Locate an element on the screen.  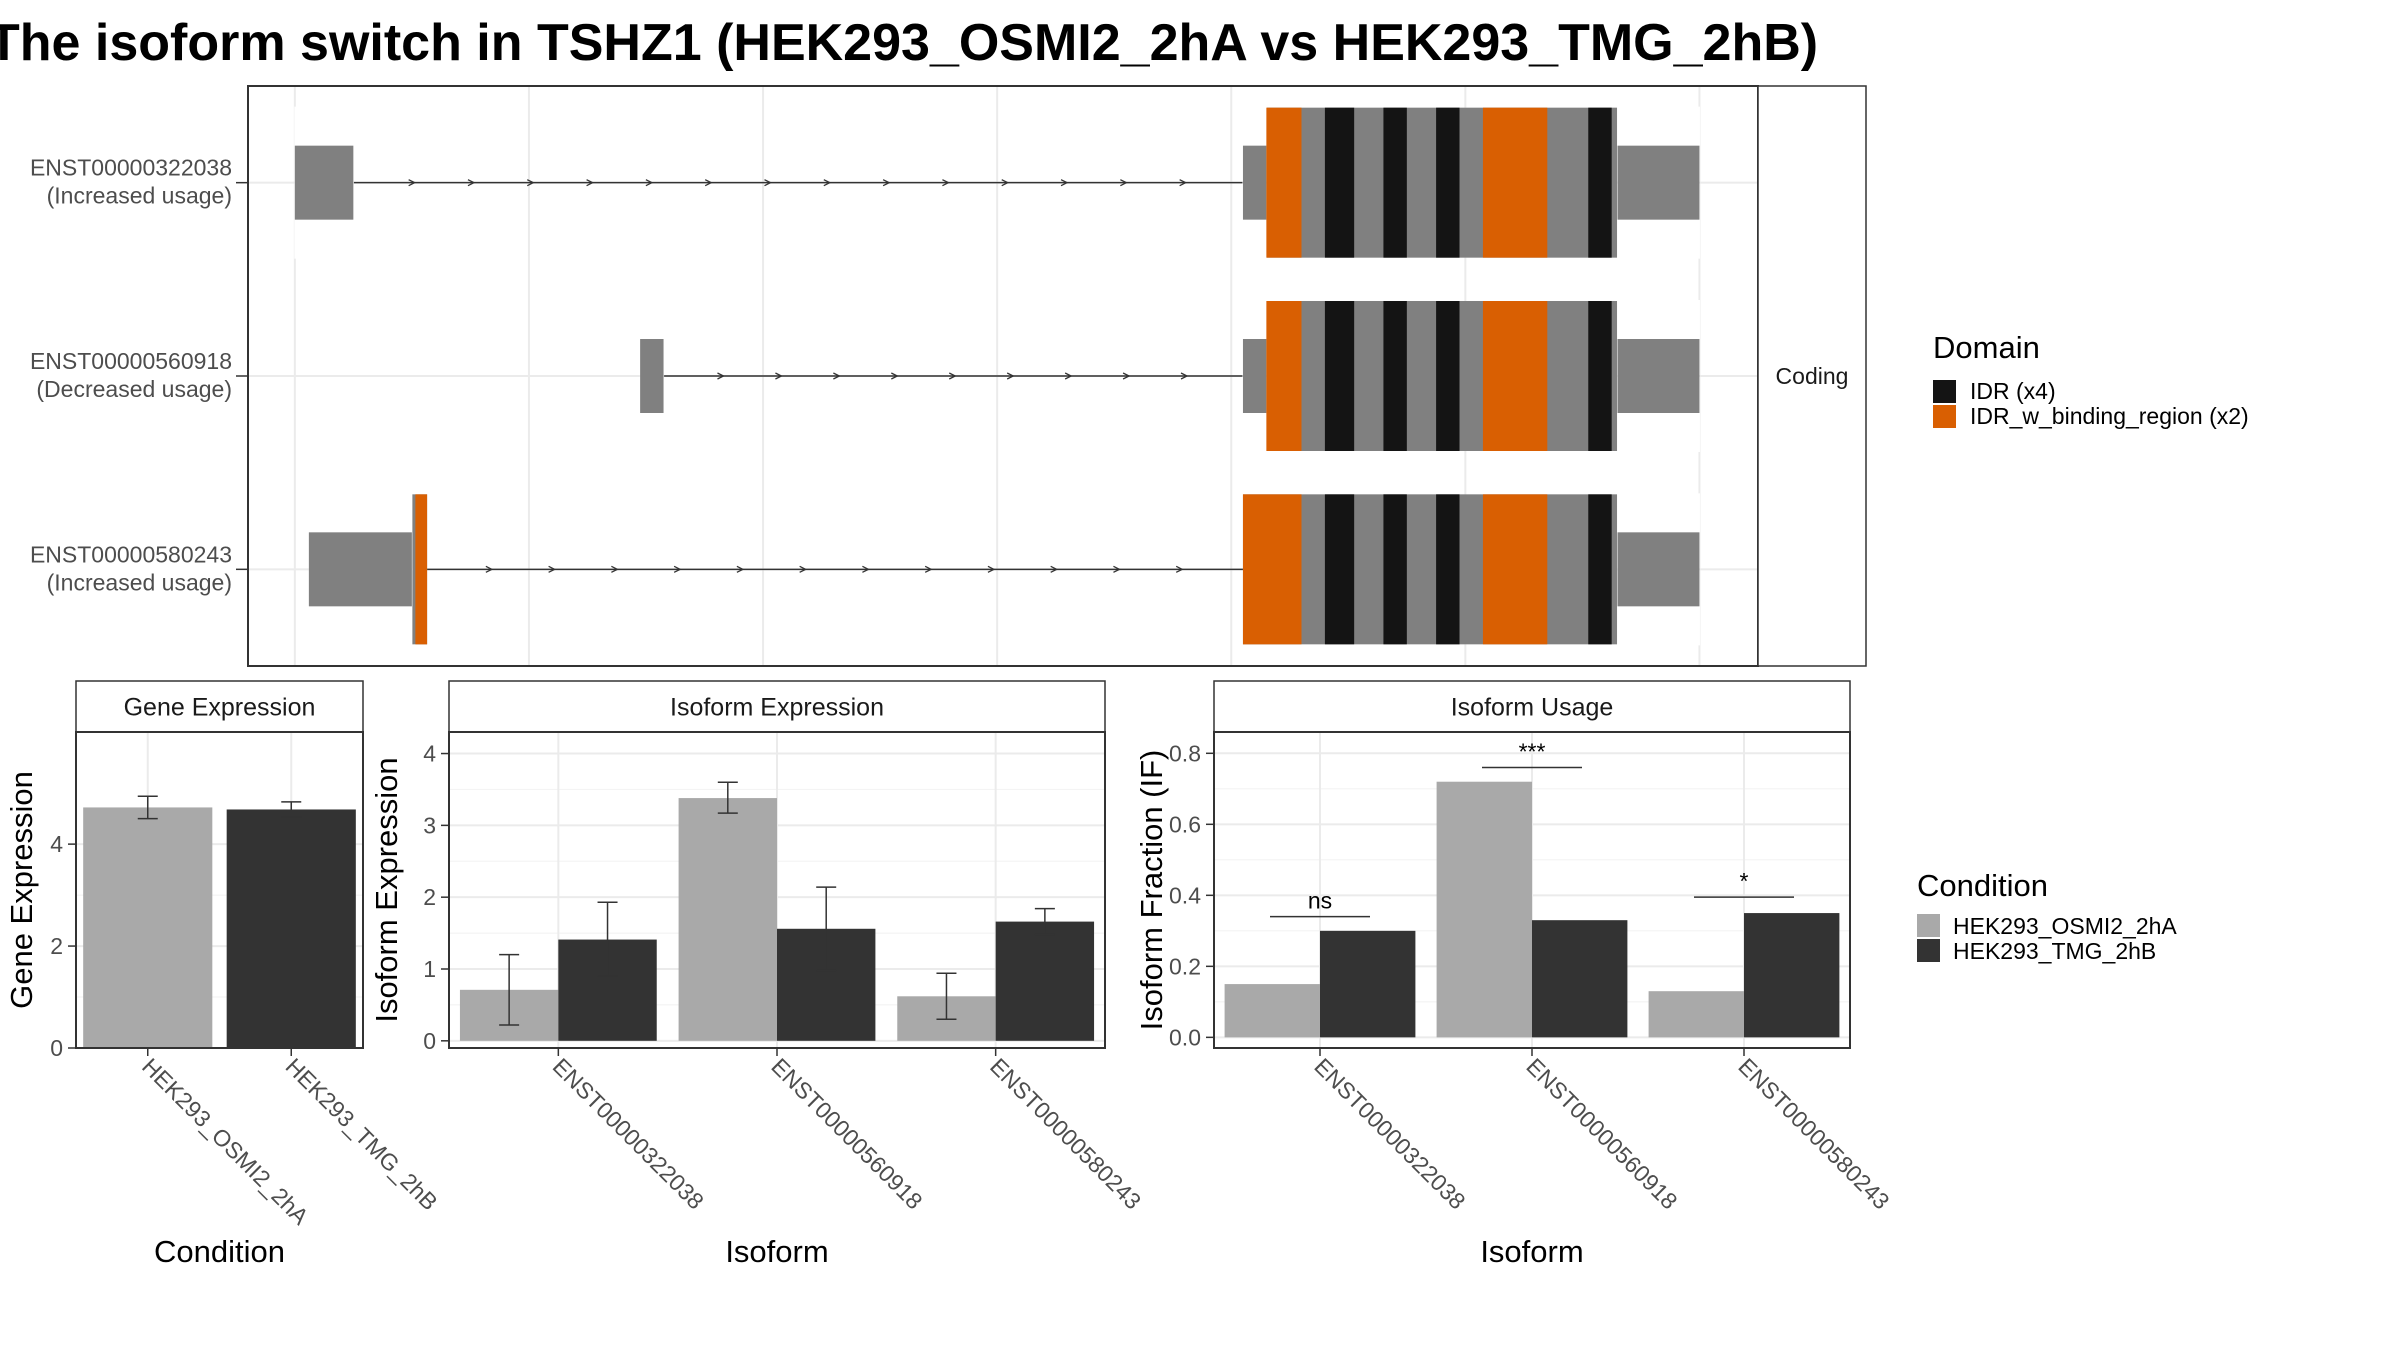
domain-legend-title: Domain is located at coordinates (1986, 347).